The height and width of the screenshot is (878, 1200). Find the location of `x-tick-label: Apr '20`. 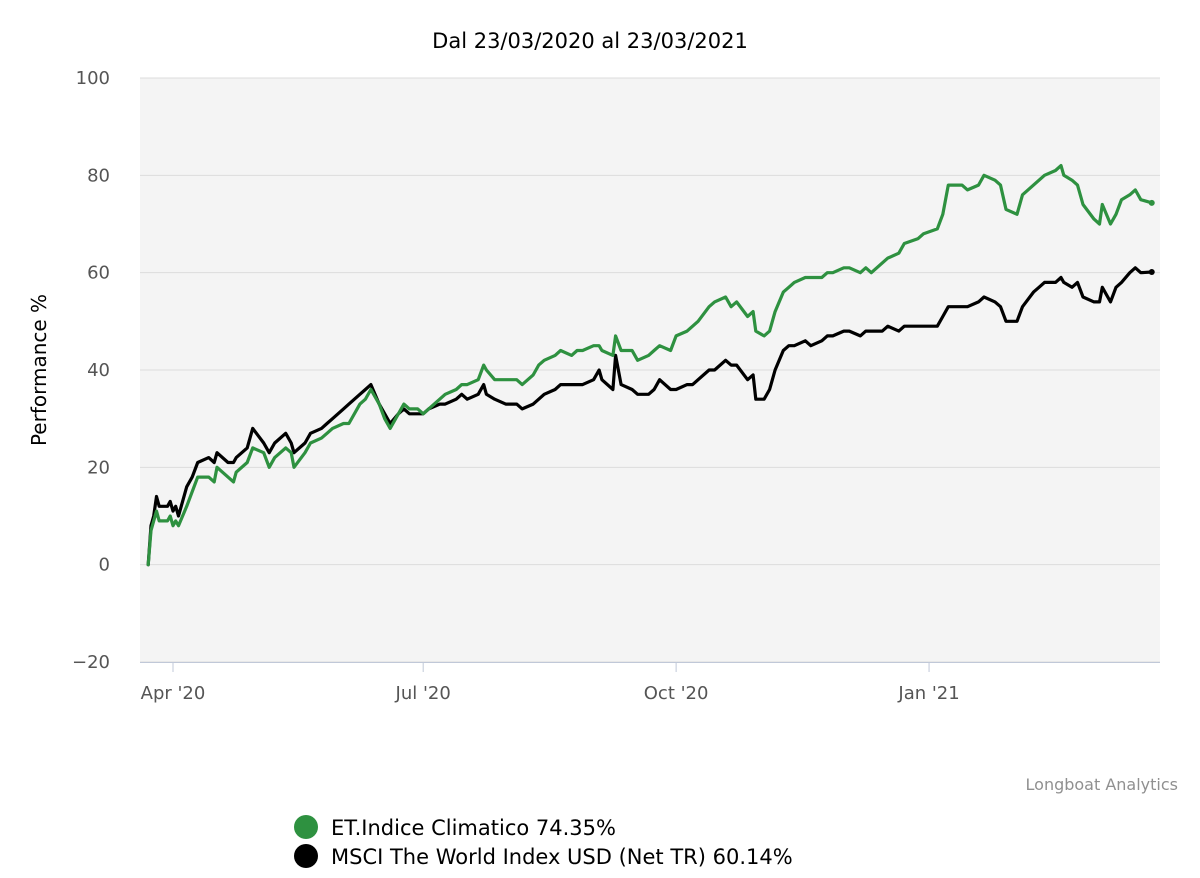

x-tick-label: Apr '20 is located at coordinates (173, 693).